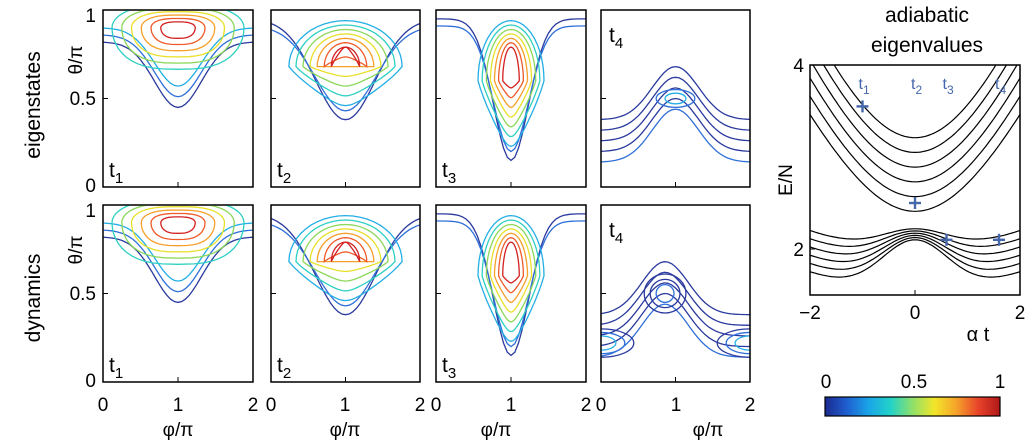 This screenshot has width=1034, height=448. I want to click on eigen-ylabel: E/N, so click(786, 180).